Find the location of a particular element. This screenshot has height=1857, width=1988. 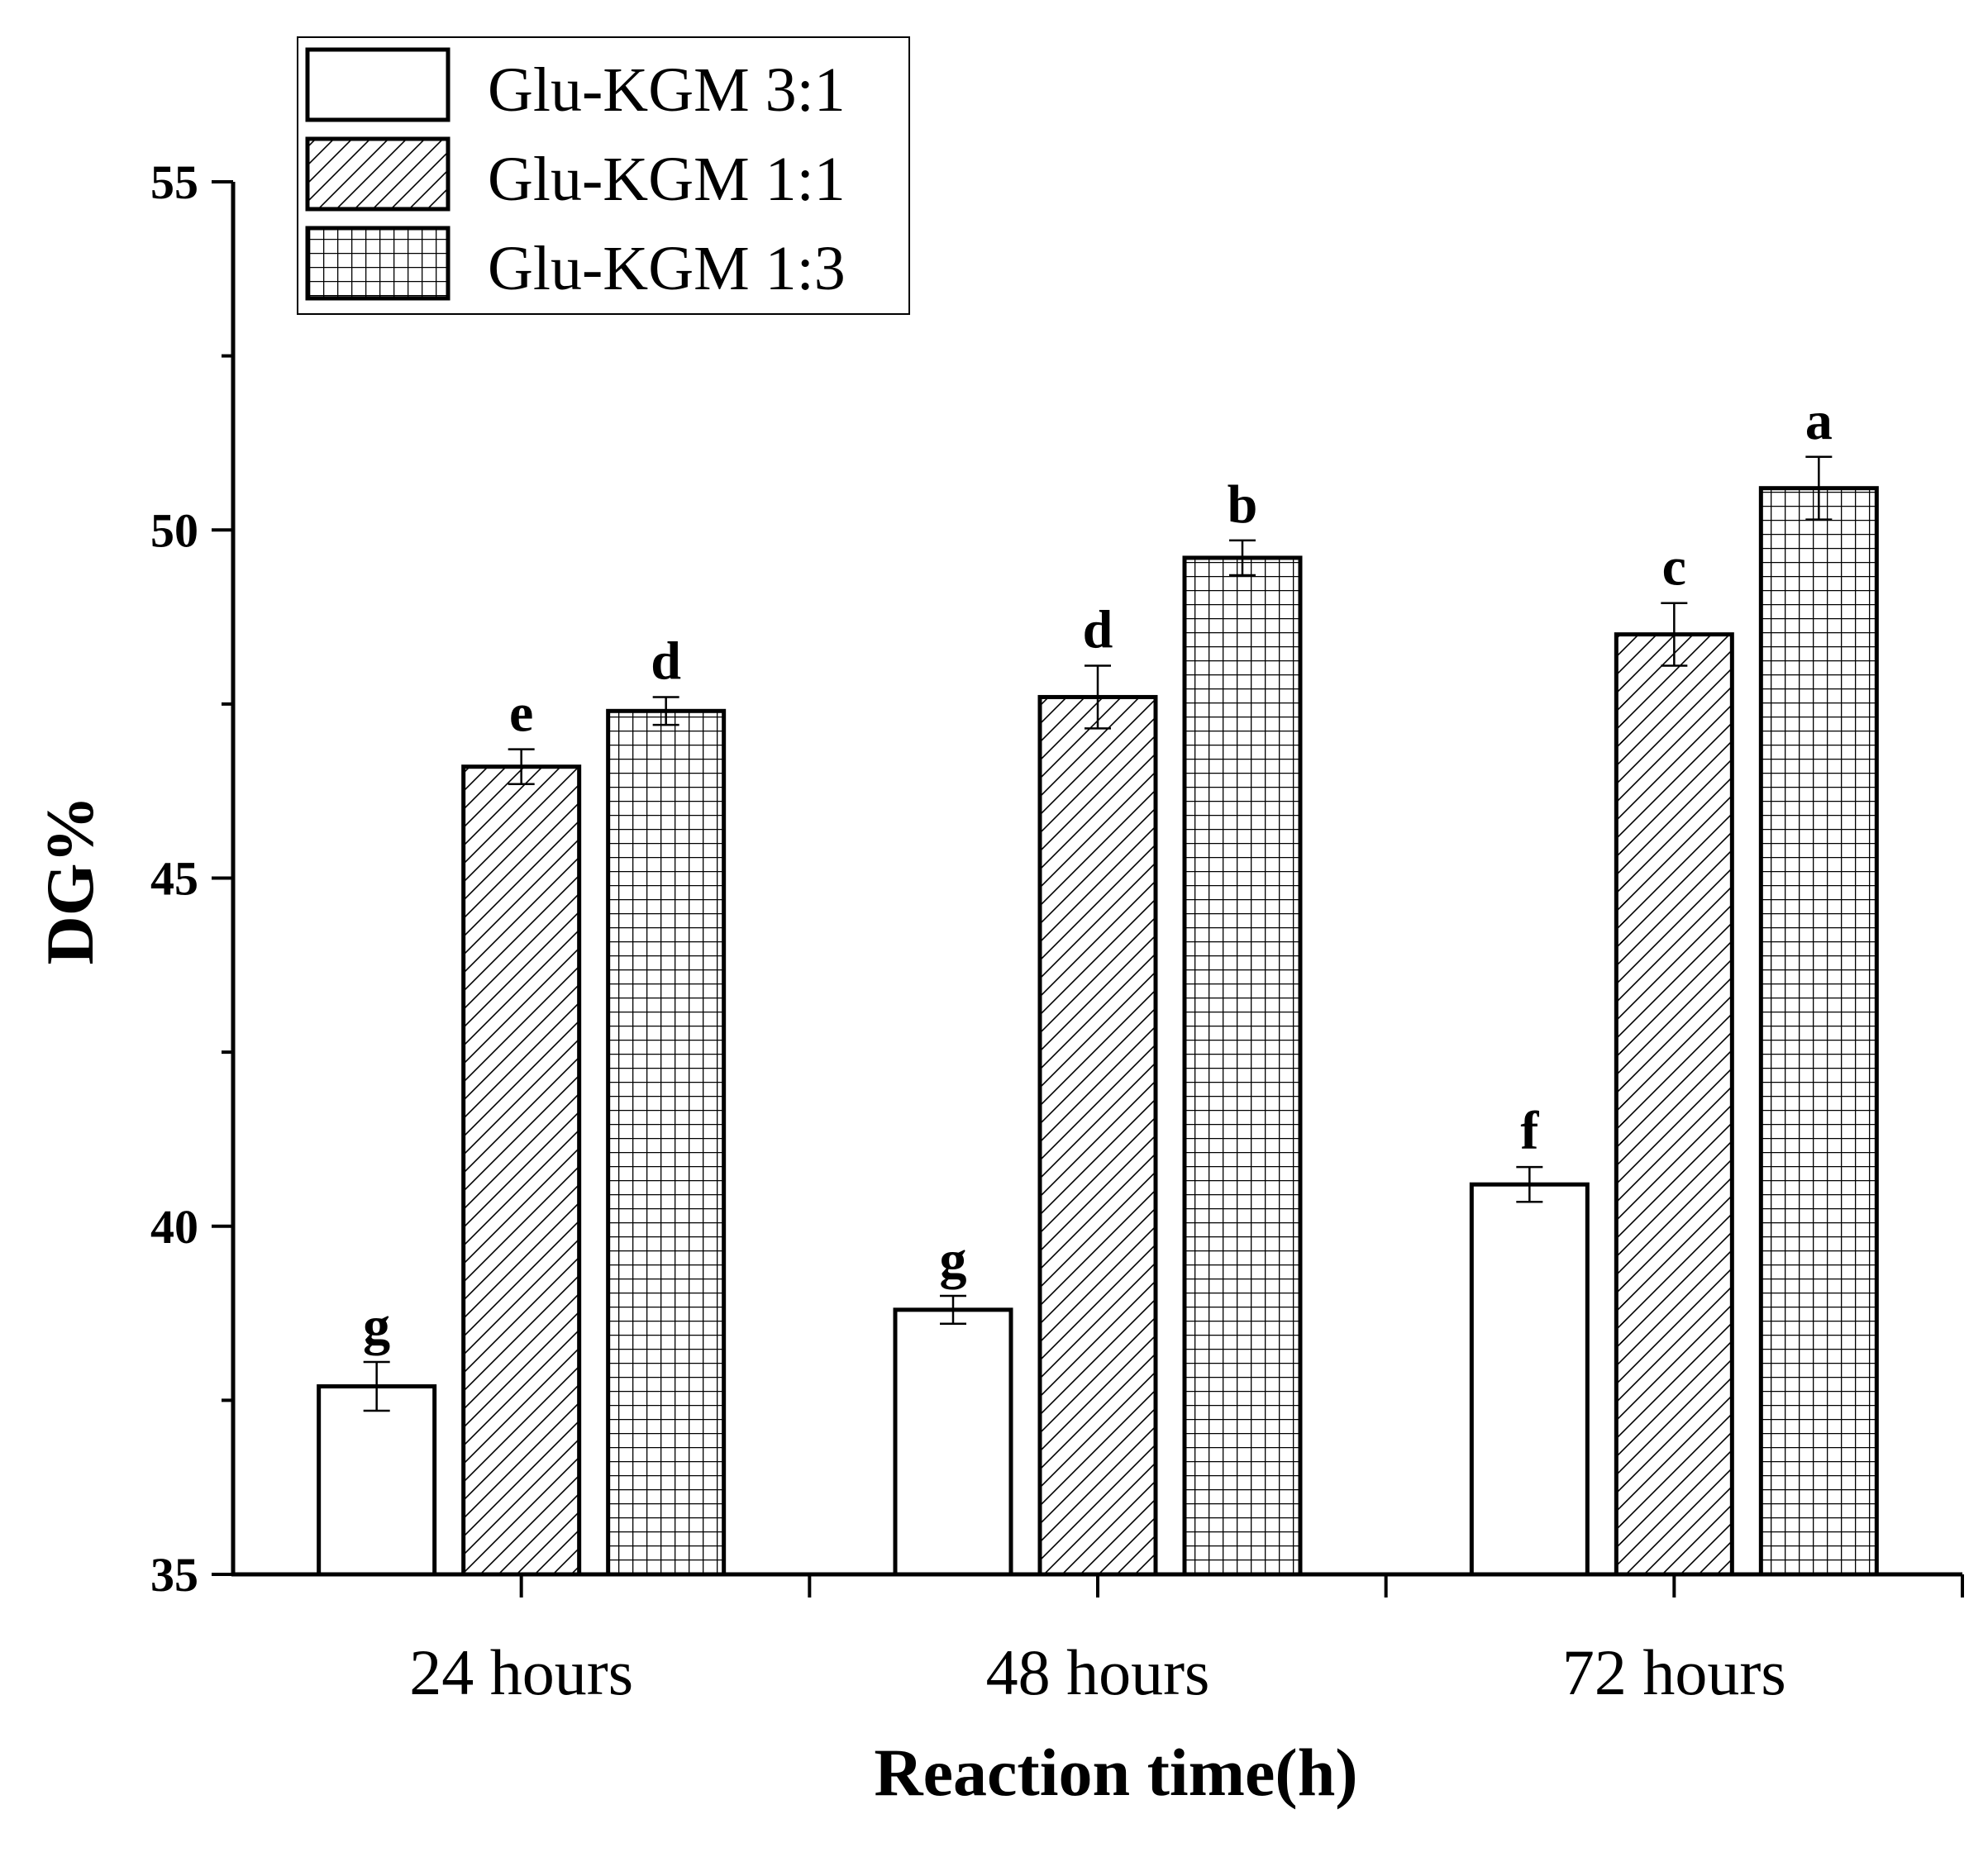

significance-letter-glu-kgm-1-1-48-hours: d is located at coordinates (1098, 630).